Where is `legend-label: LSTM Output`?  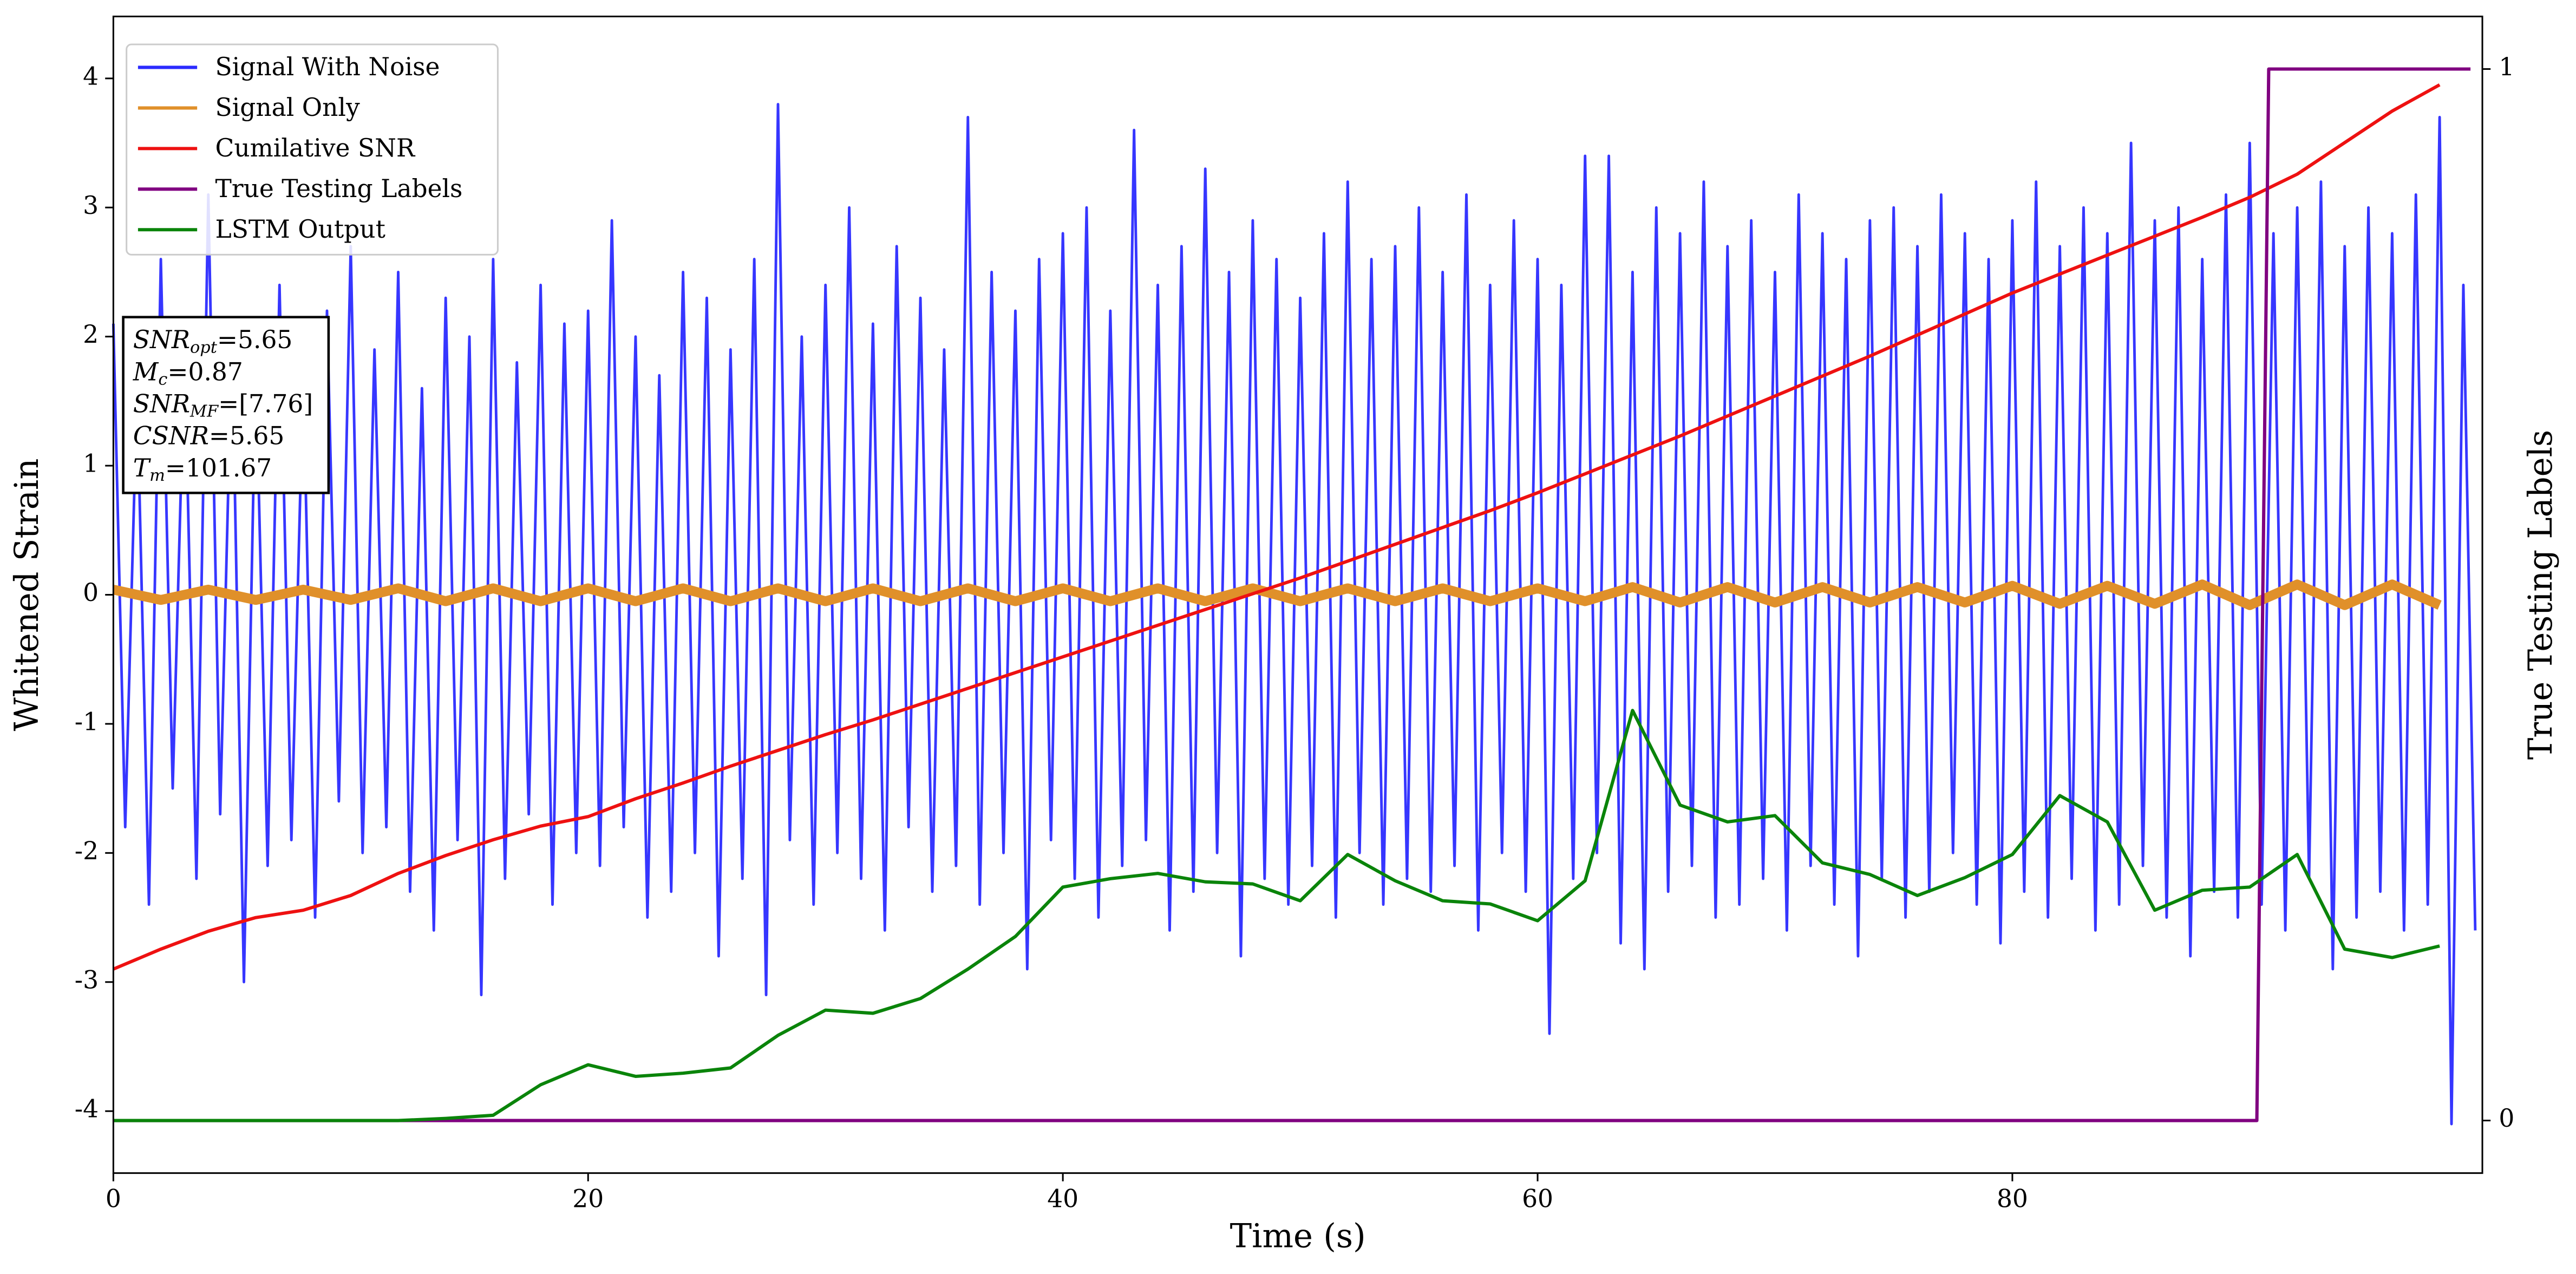 legend-label: LSTM Output is located at coordinates (300, 229).